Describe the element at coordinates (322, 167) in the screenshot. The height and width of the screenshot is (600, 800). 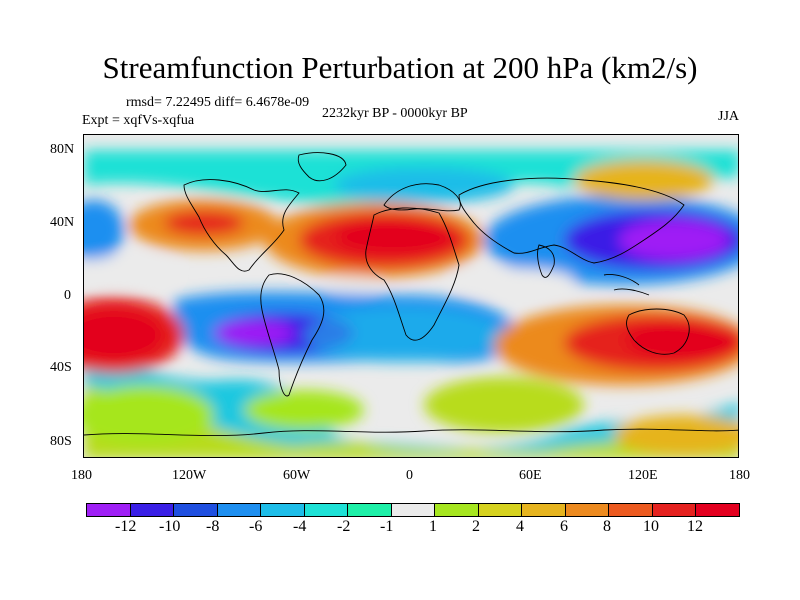
I see `coast-greenland` at that location.